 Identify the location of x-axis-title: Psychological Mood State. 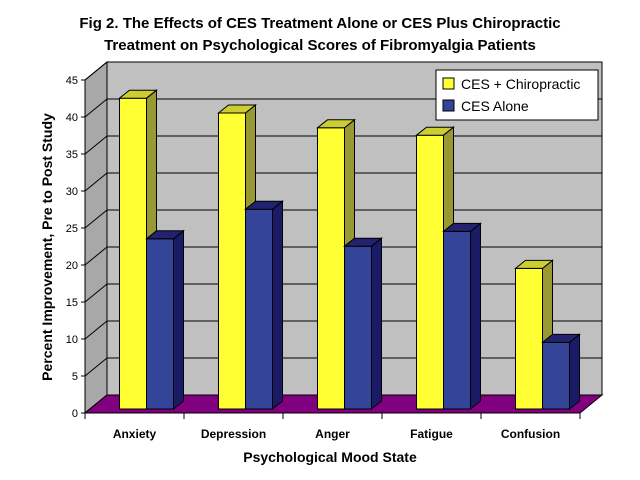
(330, 457).